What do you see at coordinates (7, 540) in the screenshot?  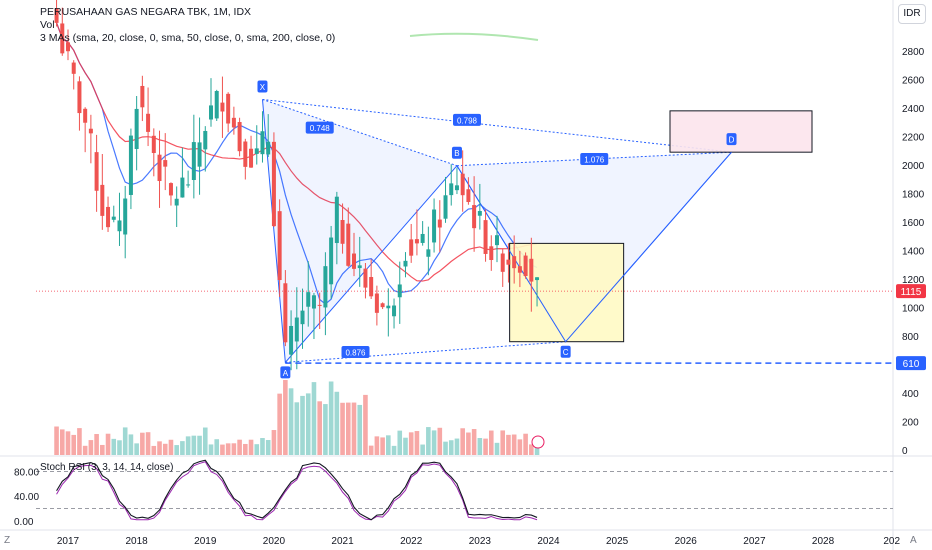 I see `timezone-icon: Z` at bounding box center [7, 540].